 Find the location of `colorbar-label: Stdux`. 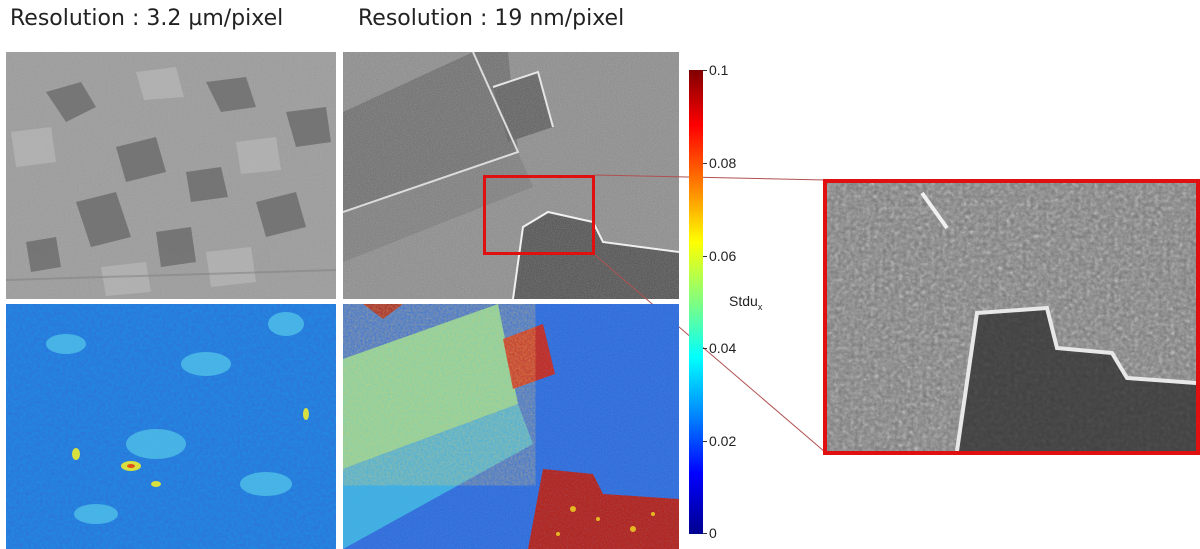

colorbar-label: Stdux is located at coordinates (745, 302).